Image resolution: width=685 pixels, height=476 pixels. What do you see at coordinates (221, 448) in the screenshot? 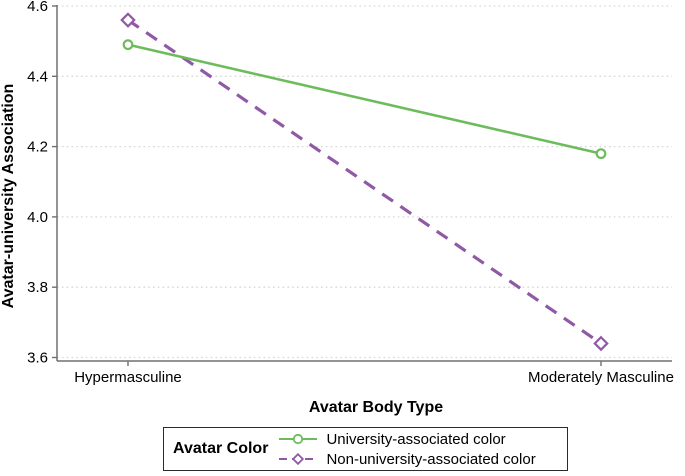
I see `legend-title: Avatar Color` at bounding box center [221, 448].